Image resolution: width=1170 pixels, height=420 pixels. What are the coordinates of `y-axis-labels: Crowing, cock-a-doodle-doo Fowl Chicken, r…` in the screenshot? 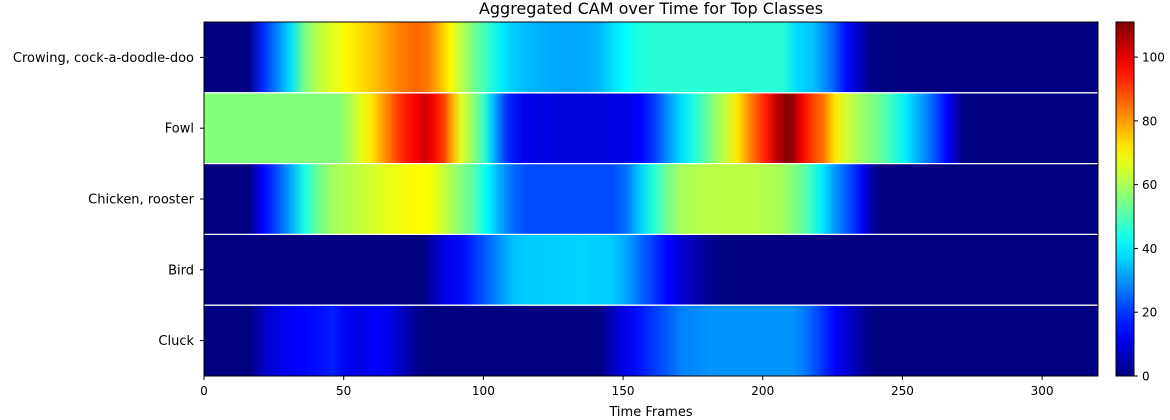 It's located at (108, 200).